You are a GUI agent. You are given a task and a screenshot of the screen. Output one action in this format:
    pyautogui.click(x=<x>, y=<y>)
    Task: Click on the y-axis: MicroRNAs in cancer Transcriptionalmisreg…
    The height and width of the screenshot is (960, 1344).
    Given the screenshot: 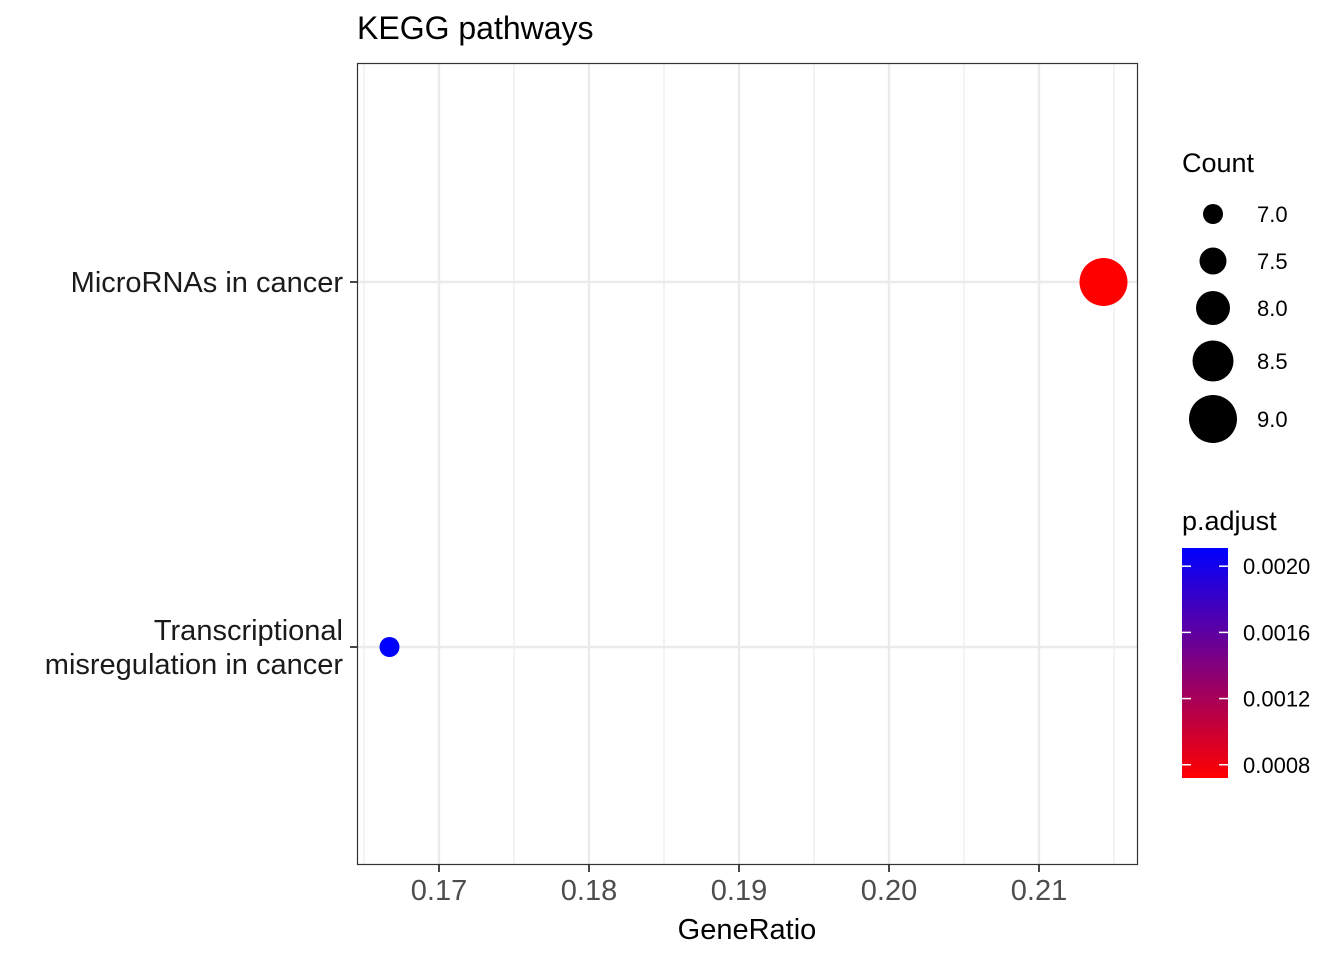 What is the action you would take?
    pyautogui.click(x=201, y=474)
    